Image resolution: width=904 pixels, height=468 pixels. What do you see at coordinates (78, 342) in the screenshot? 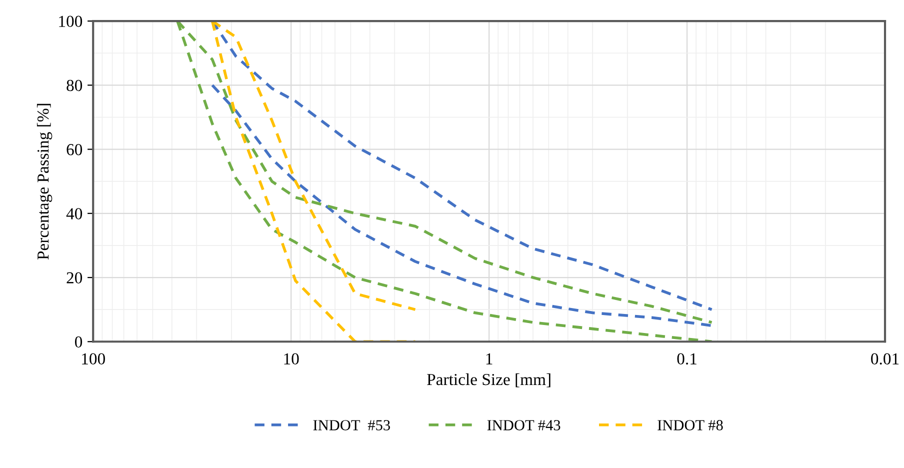
I see `y-tick-label: 0` at bounding box center [78, 342].